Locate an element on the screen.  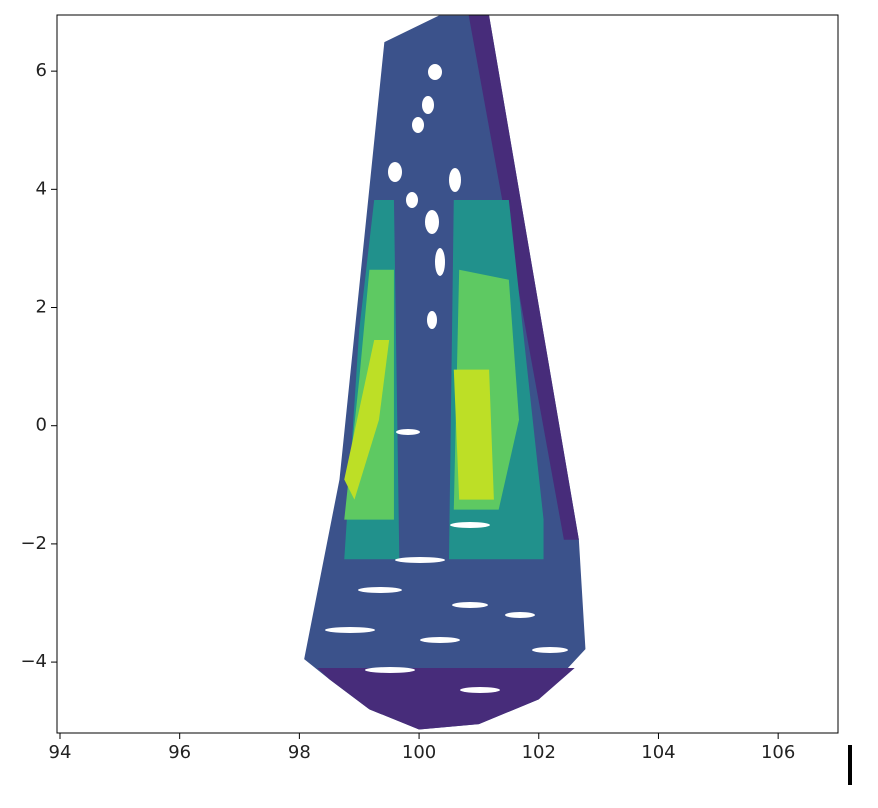
y-tick-label: 0 is located at coordinates (41, 425).